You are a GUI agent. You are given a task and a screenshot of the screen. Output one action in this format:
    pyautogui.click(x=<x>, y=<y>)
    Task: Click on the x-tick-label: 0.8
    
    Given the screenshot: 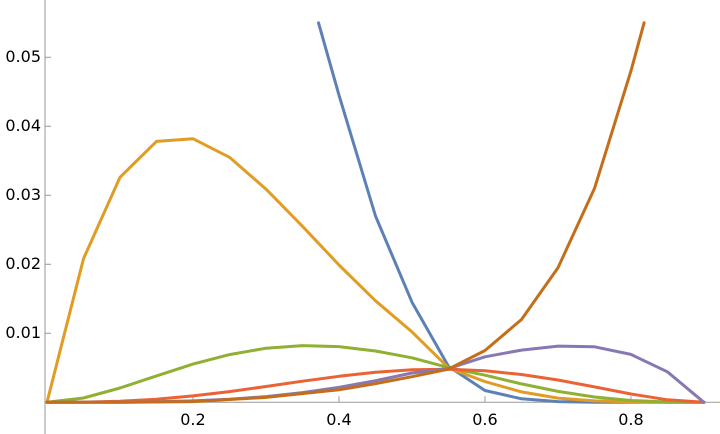 What is the action you would take?
    pyautogui.click(x=630, y=419)
    